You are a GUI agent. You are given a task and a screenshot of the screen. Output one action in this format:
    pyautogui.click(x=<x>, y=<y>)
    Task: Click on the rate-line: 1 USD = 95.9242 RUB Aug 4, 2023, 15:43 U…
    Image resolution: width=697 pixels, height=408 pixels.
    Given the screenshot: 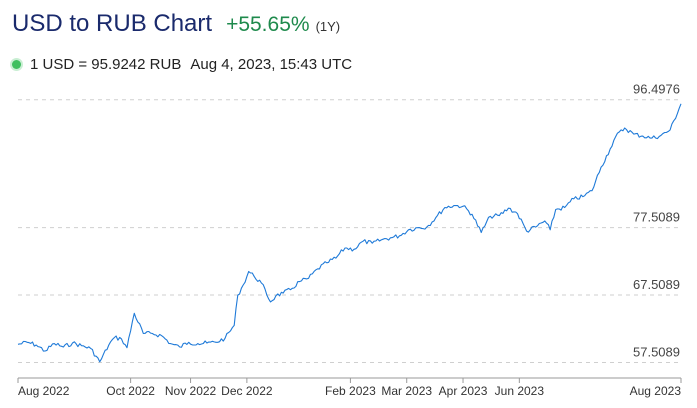 What is the action you would take?
    pyautogui.click(x=182, y=64)
    